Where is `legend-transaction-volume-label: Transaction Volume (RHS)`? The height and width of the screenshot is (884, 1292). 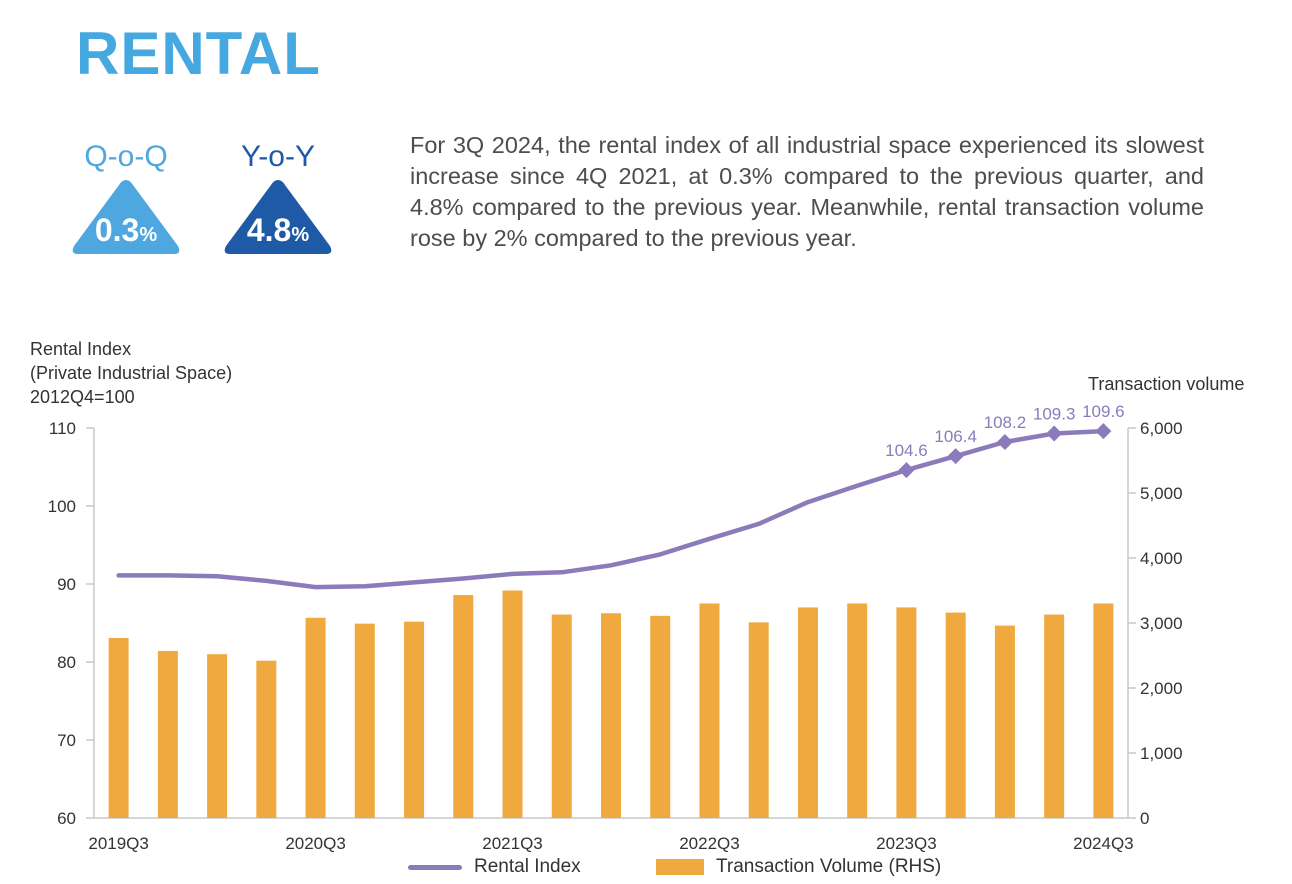 legend-transaction-volume-label: Transaction Volume (RHS) is located at coordinates (829, 866).